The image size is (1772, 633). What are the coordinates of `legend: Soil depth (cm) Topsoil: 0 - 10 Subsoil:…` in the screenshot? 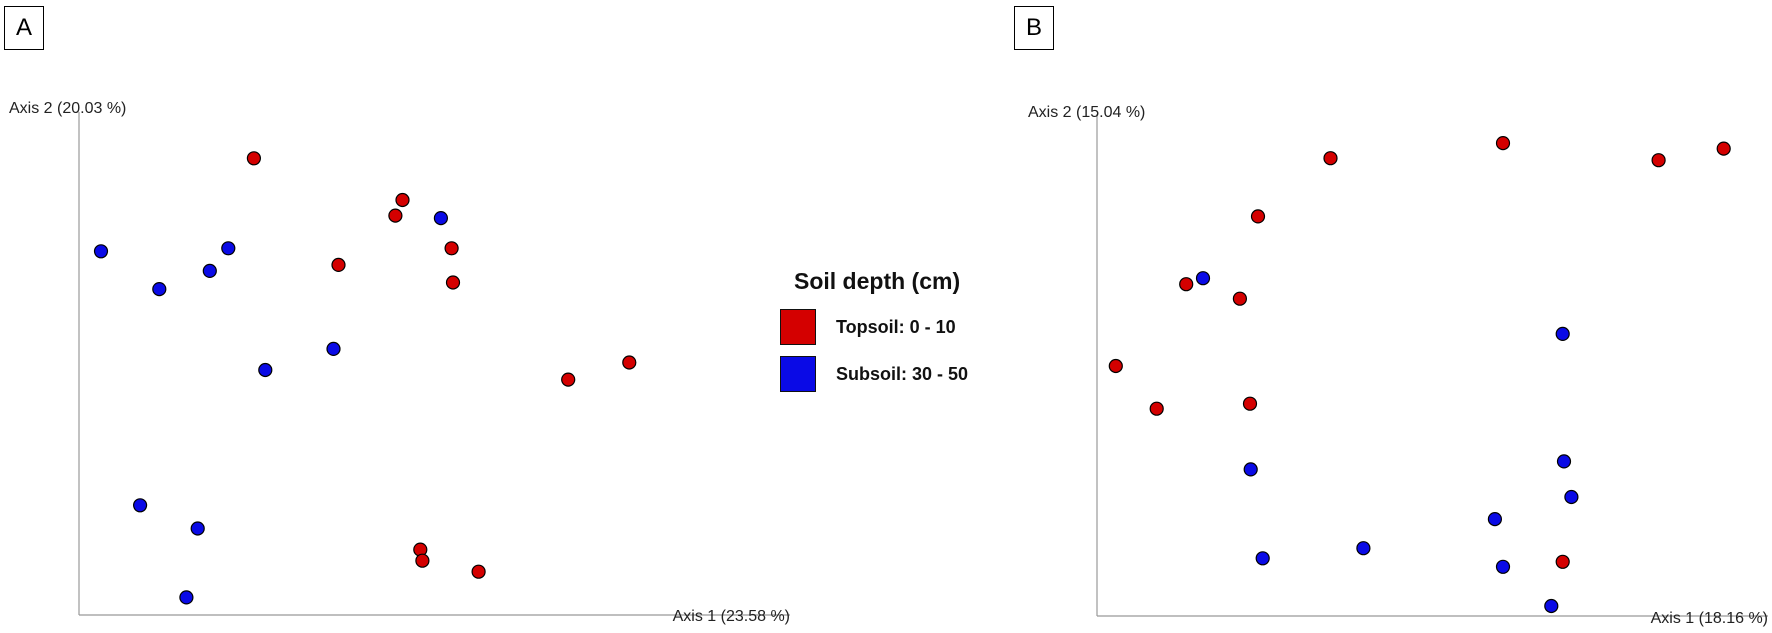 It's located at (895, 335).